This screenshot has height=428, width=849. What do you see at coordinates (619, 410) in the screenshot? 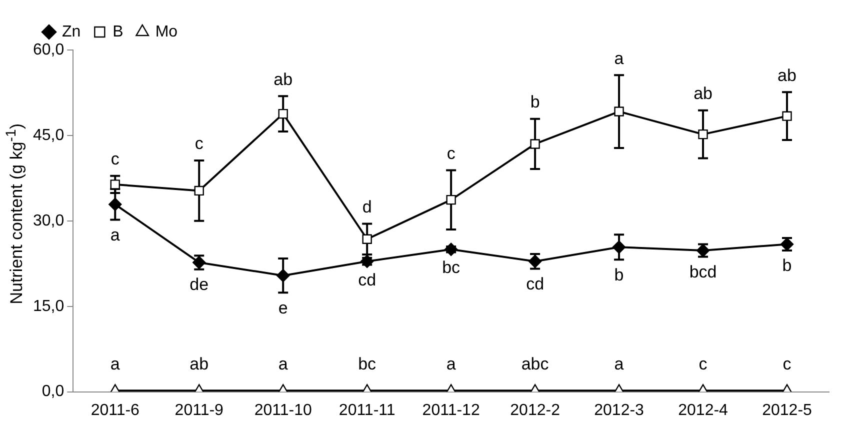
I see `x-tick-label: 2012-3` at bounding box center [619, 410].